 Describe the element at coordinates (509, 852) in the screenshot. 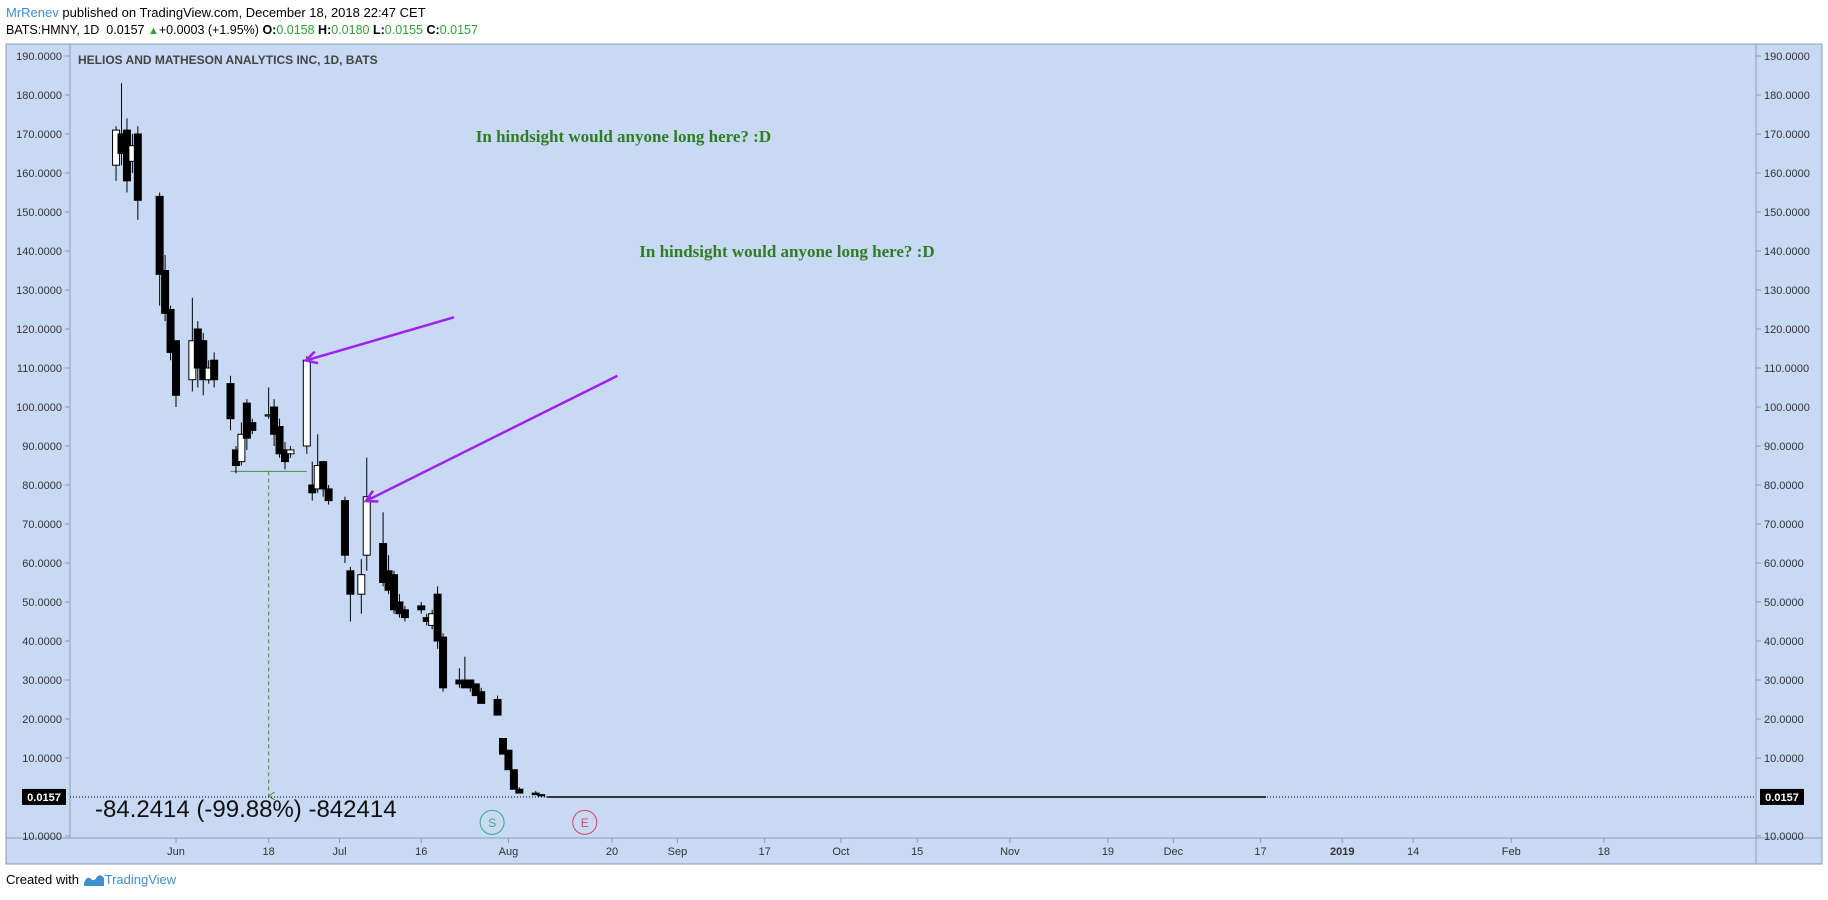

I see `x-tick-label: Aug` at that location.